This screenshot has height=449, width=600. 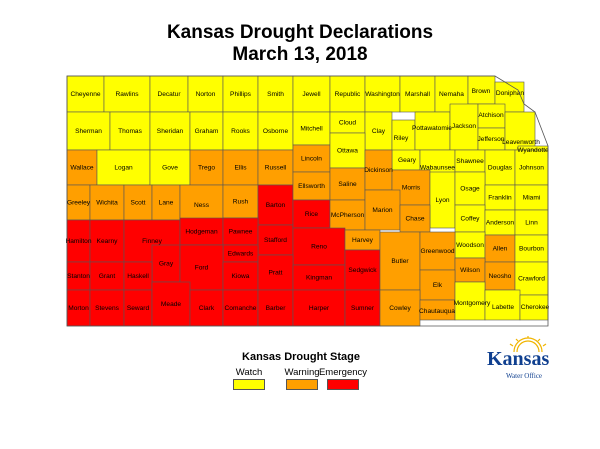 I want to click on county-label-hodgeman: Hodgeman, so click(x=201, y=232).